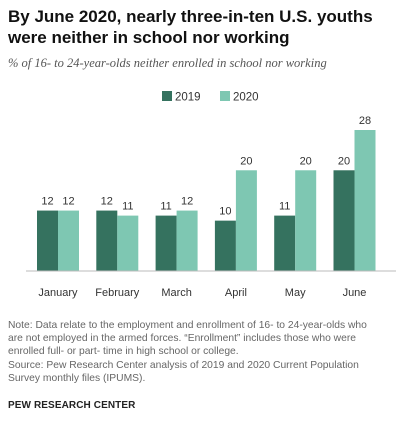 The image size is (419, 423). I want to click on legend-swatch-2020, so click(225, 96).